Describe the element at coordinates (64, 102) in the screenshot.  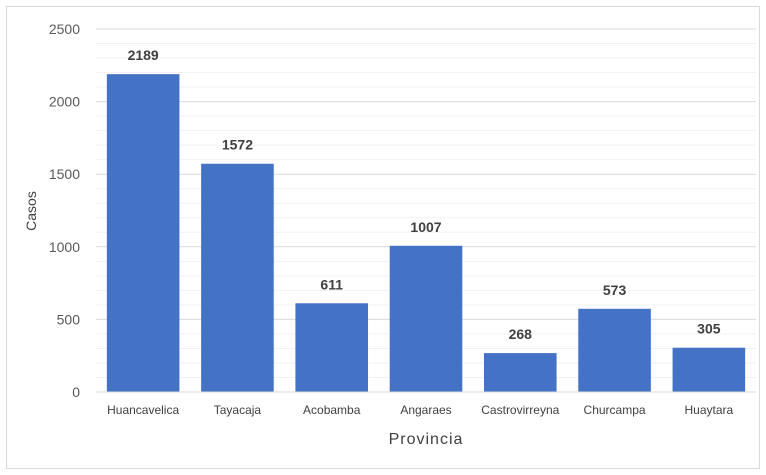
I see `y-tick-label: 2000` at that location.